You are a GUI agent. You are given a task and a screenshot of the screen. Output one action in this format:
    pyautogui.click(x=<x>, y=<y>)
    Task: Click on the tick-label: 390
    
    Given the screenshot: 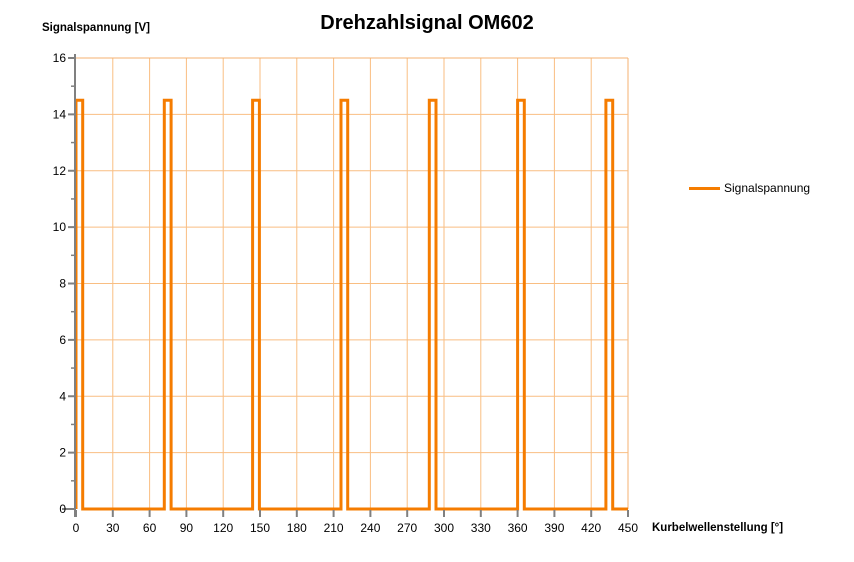 What is the action you would take?
    pyautogui.click(x=554, y=528)
    